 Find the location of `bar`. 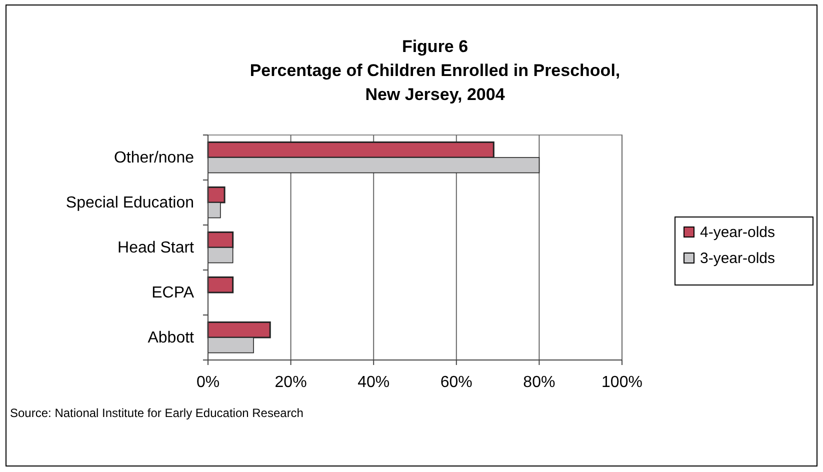

bar is located at coordinates (220, 285).